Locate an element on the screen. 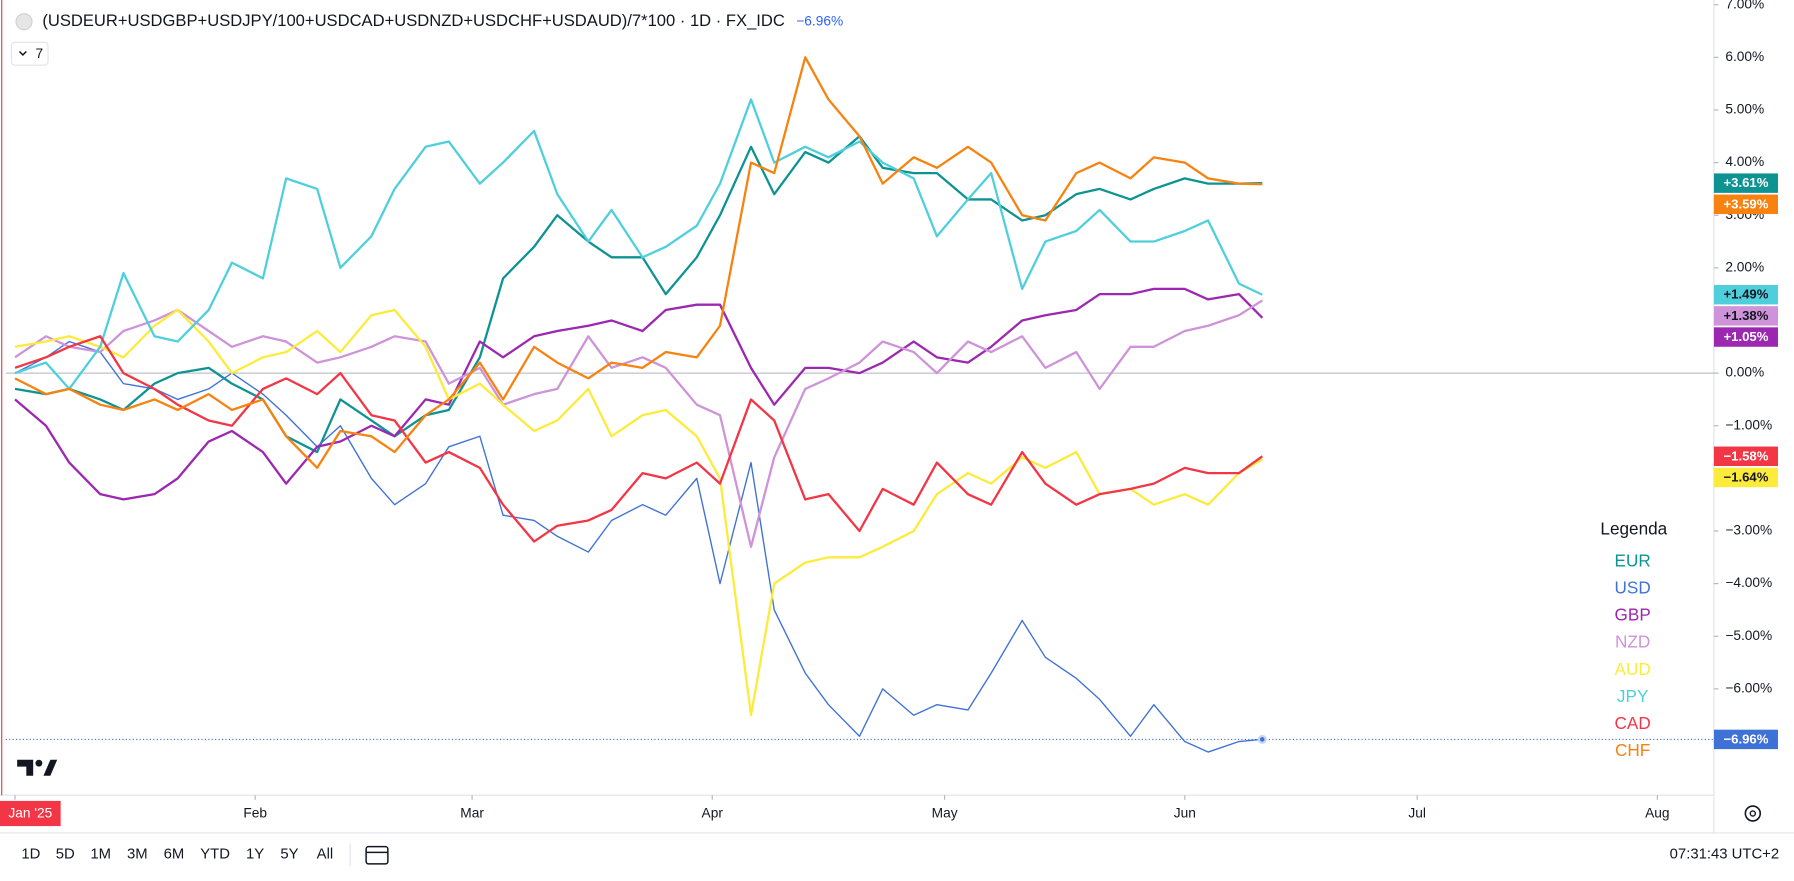 This screenshot has height=881, width=1794. x-tick-label: Apr is located at coordinates (713, 813).